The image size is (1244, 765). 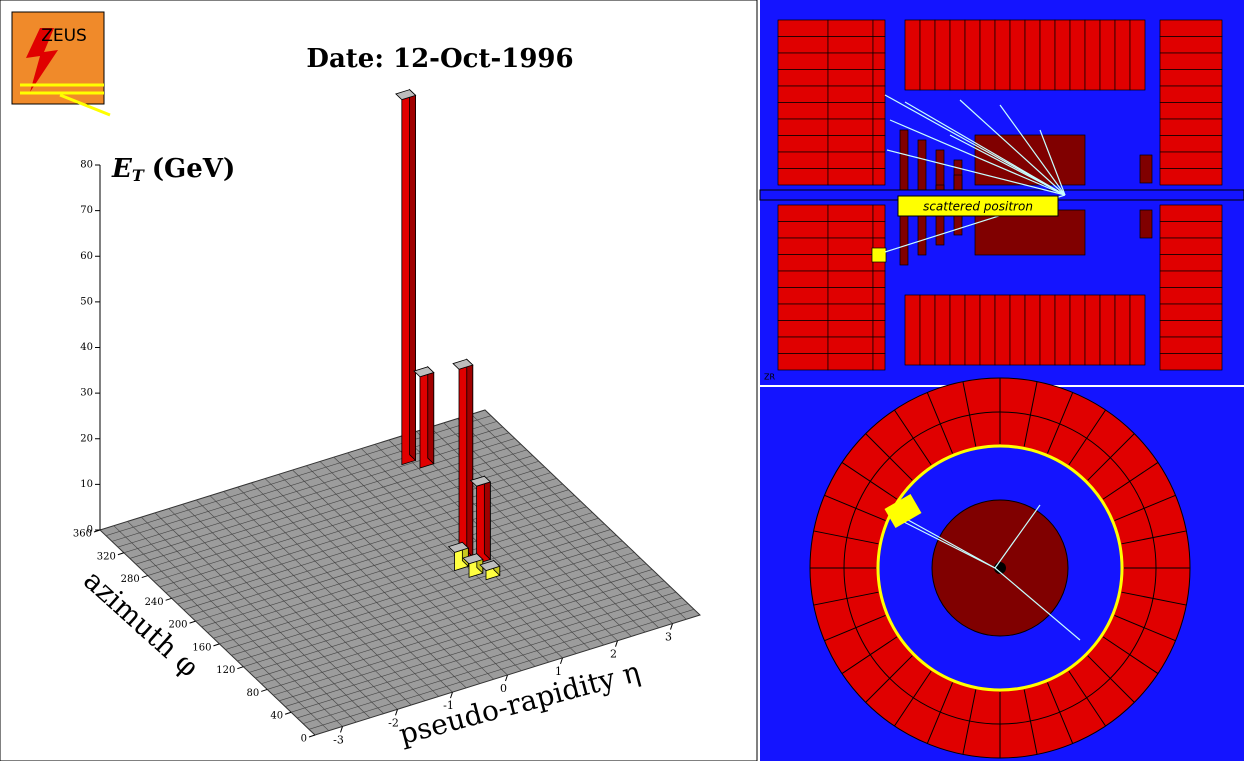 What do you see at coordinates (304, 739) in the screenshot?
I see `phi-tick-label: 0` at bounding box center [304, 739].